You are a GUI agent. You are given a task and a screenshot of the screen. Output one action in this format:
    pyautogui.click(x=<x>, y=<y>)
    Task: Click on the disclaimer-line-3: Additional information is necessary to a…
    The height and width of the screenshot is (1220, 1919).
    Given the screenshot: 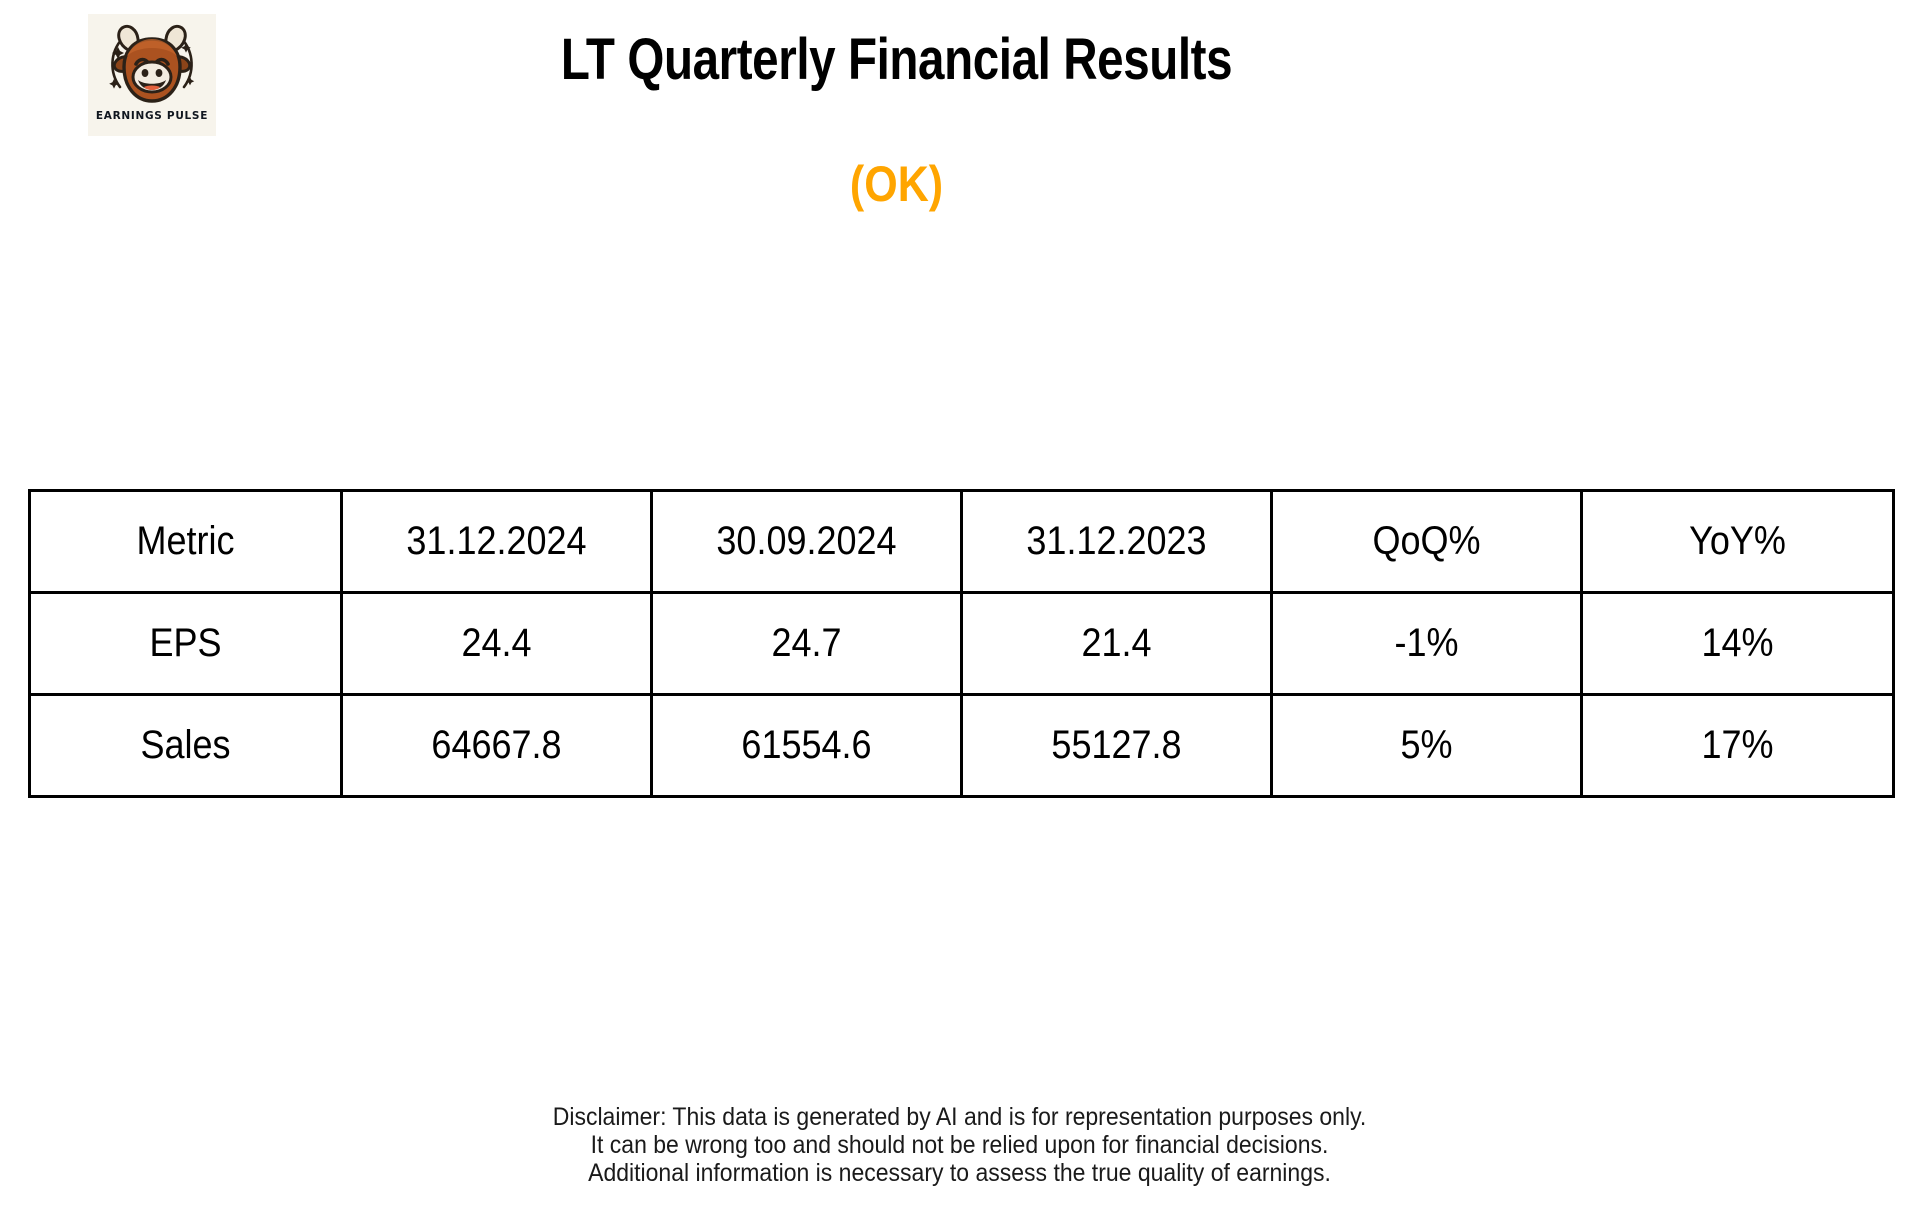 What is the action you would take?
    pyautogui.click(x=959, y=1173)
    